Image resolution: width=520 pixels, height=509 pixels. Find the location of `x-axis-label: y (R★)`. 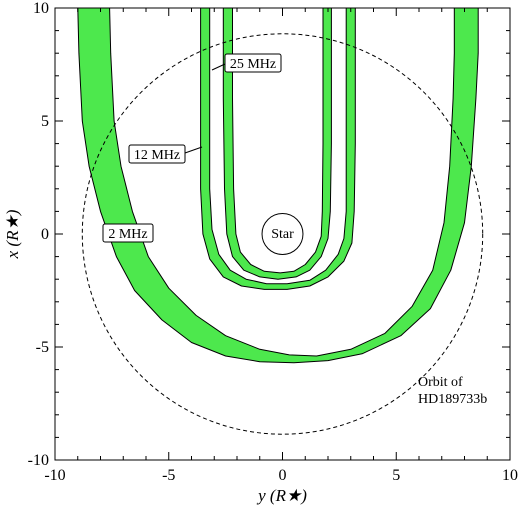

x-axis-label: y (R★) is located at coordinates (281, 495).